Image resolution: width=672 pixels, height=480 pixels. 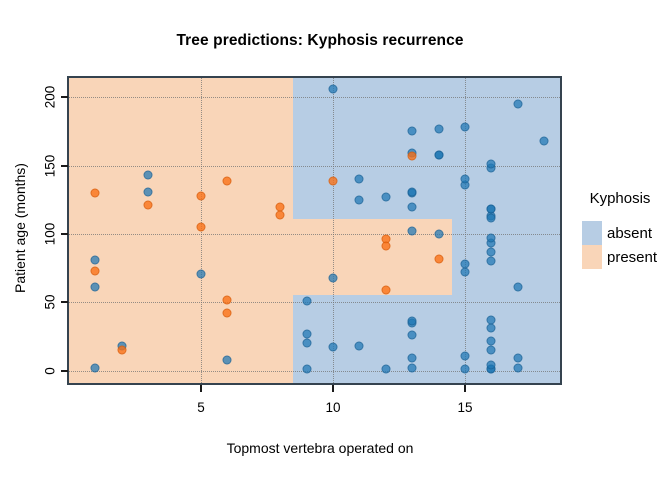 I want to click on legend-label-present: present, so click(x=632, y=257).